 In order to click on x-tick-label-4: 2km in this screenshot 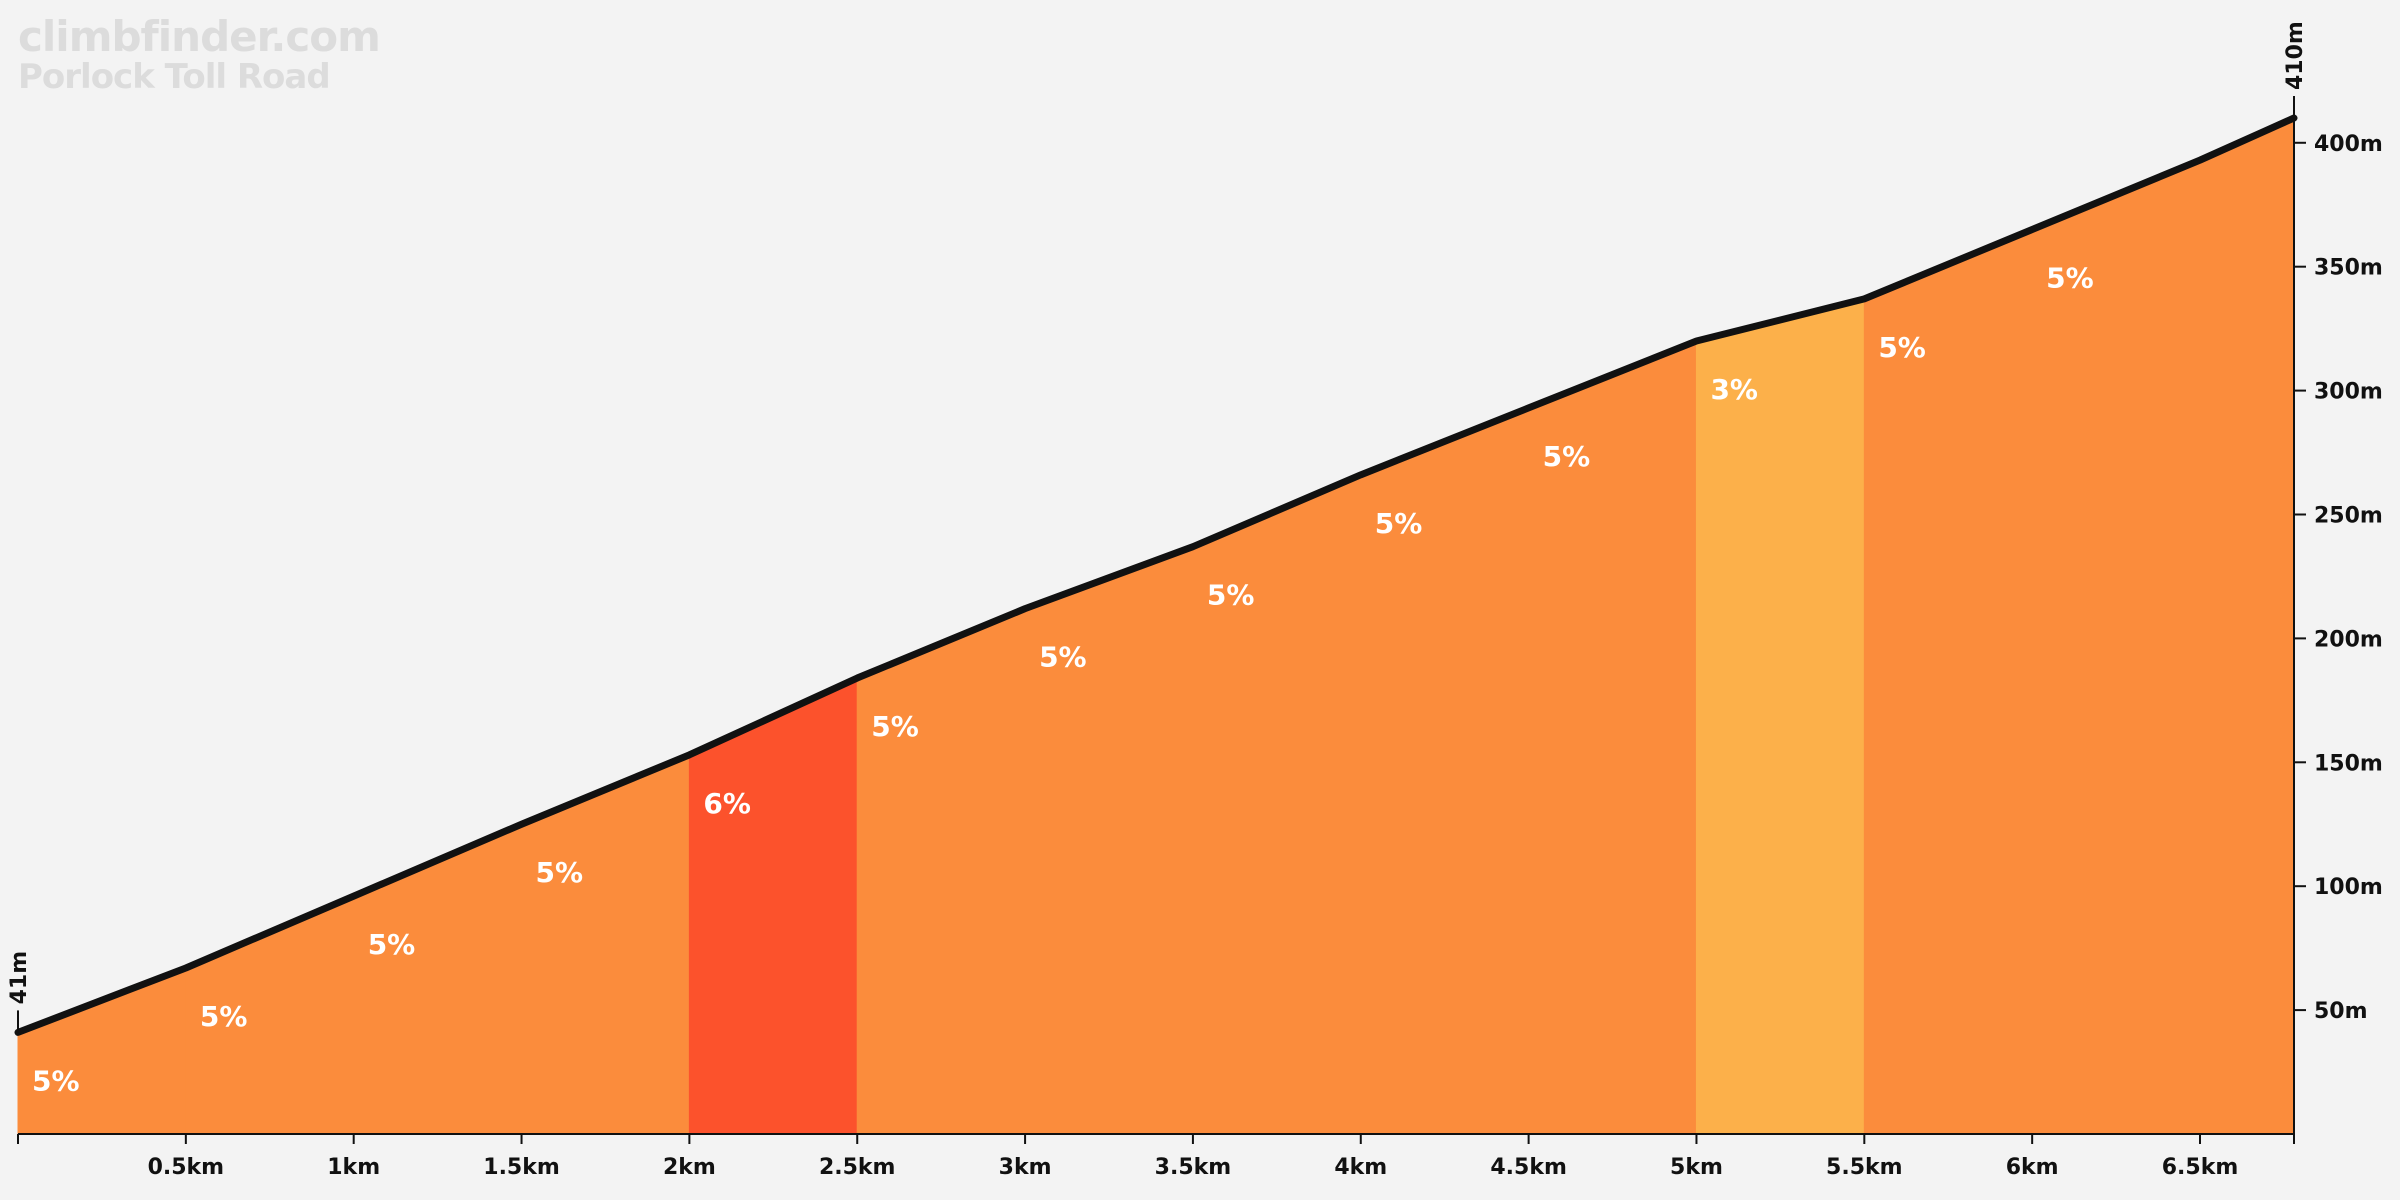, I will do `click(689, 1167)`.